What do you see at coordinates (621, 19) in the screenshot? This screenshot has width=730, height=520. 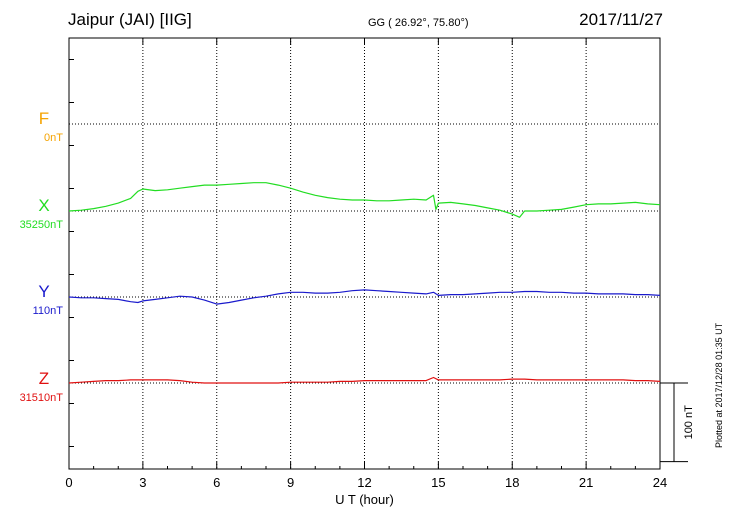 I see `date-label: 2017/11/27` at bounding box center [621, 19].